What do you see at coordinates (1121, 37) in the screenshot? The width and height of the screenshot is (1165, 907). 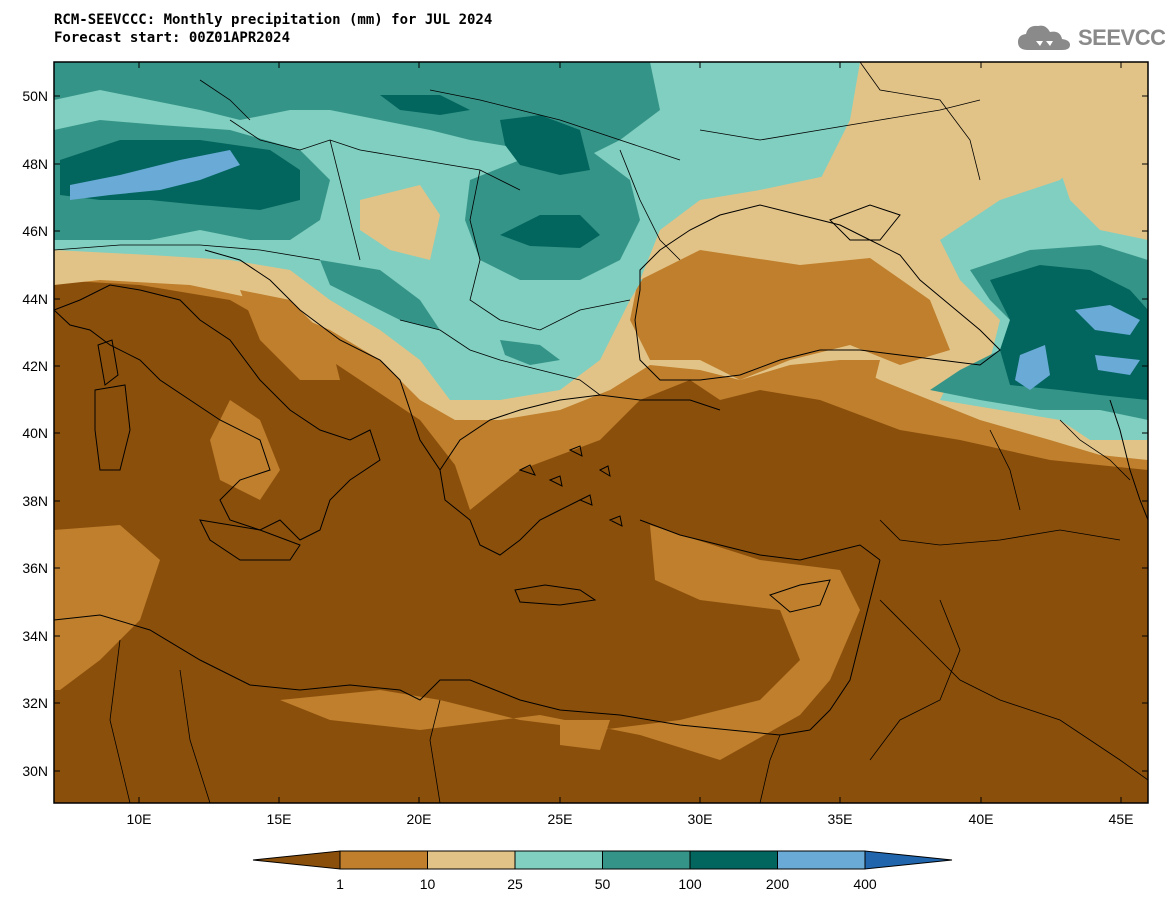 I see `logo-text: SEEVCCC` at bounding box center [1121, 37].